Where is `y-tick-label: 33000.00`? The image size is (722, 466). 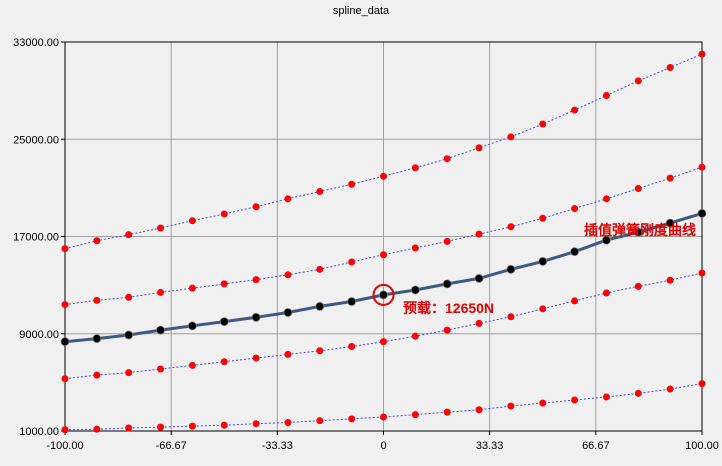
y-tick-label: 33000.00 is located at coordinates (36, 43).